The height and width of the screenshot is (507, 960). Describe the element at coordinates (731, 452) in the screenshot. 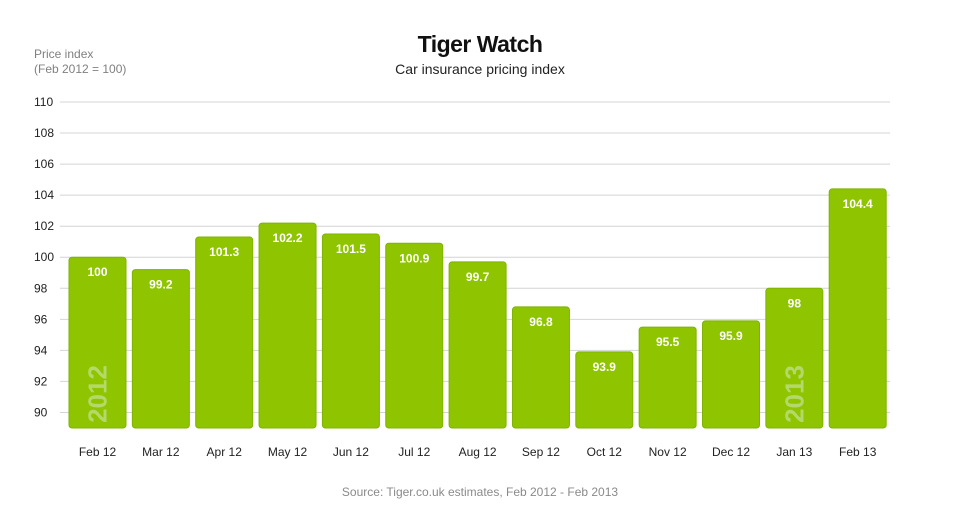

I see `x-tick-label: Dec 12` at that location.